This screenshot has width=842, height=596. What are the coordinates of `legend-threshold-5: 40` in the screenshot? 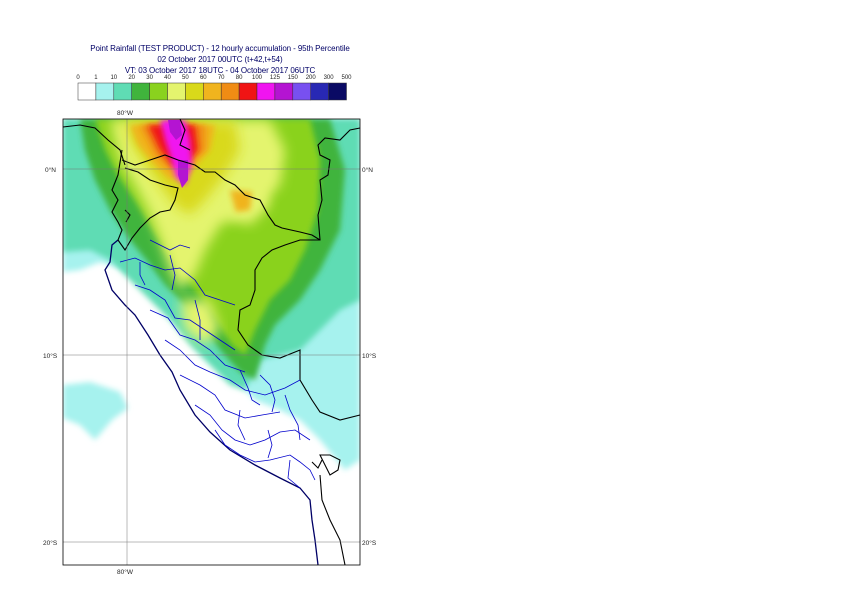 It's located at (167, 78).